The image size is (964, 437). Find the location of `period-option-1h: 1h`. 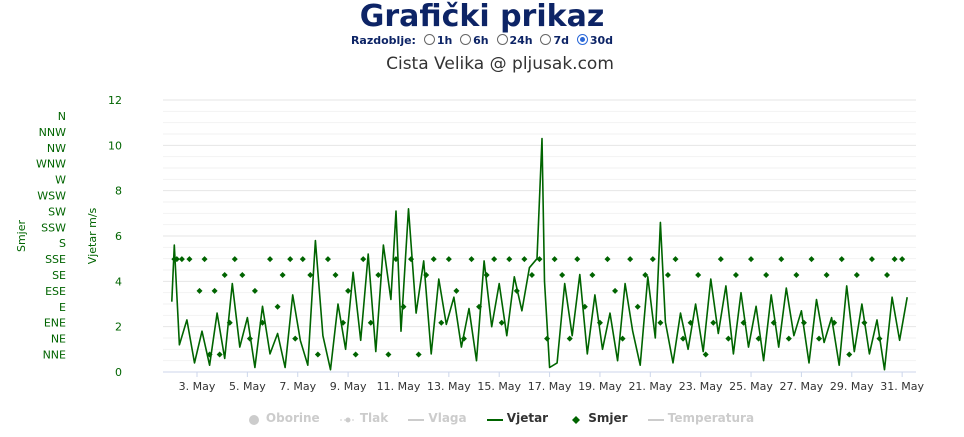

period-option-1h: 1h is located at coordinates (437, 41).